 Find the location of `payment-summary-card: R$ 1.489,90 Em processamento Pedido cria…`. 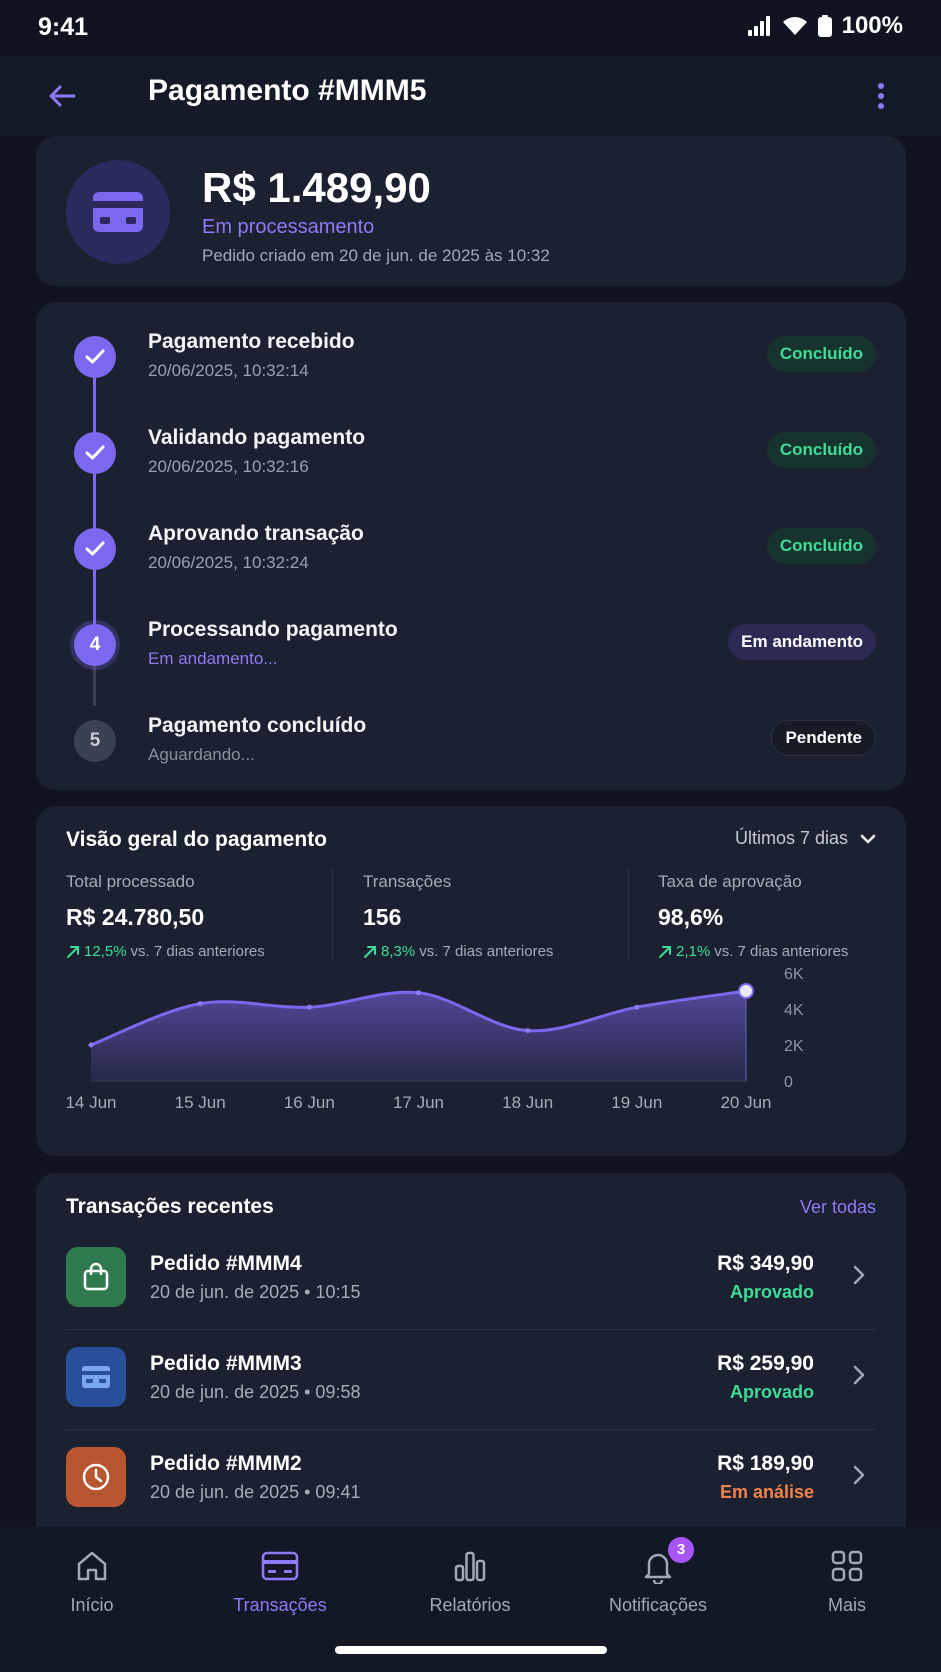

payment-summary-card: R$ 1.489,90 Em processamento Pedido cria… is located at coordinates (471, 211).